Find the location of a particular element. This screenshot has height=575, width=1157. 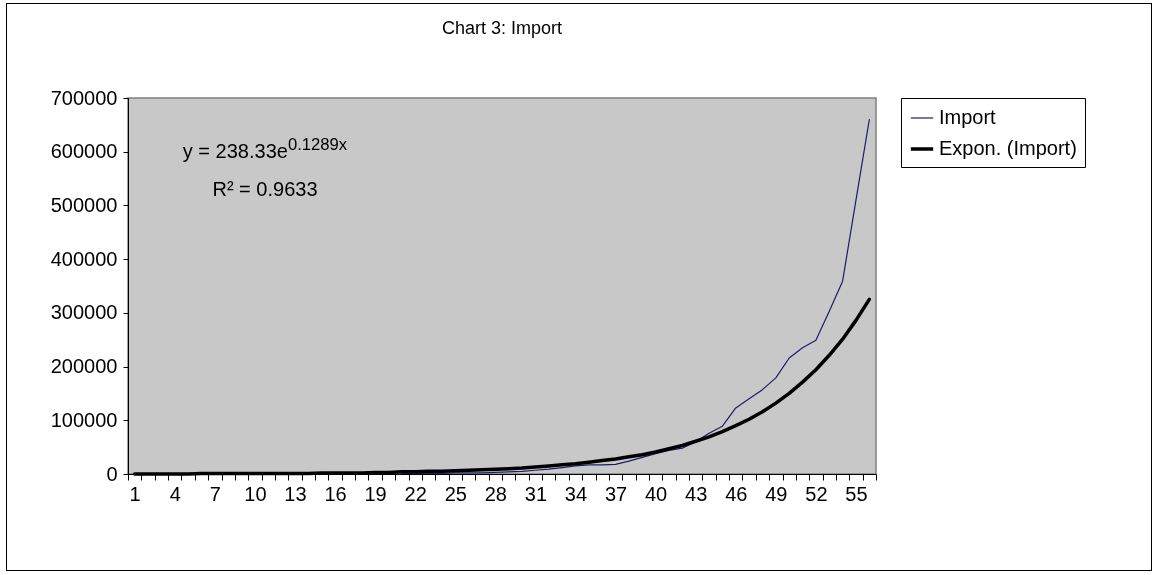

x-tick-label: 55 is located at coordinates (856, 493).